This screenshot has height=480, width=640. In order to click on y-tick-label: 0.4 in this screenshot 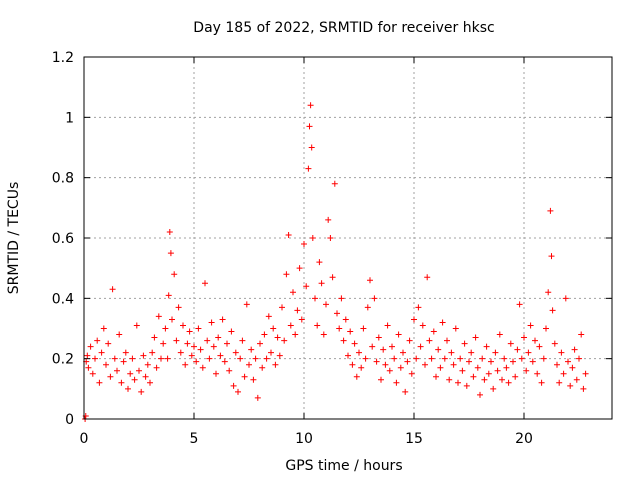, I will do `click(63, 299)`.